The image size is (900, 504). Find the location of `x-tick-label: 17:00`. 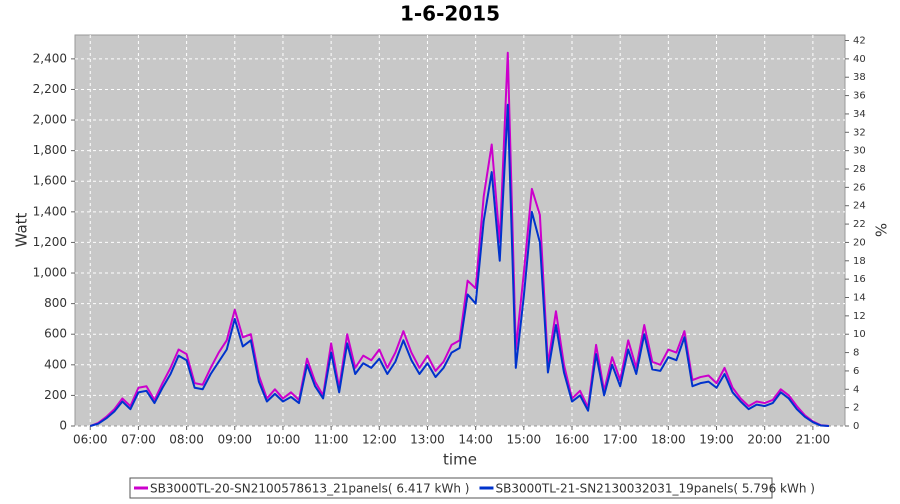

x-tick-label: 17:00 is located at coordinates (620, 440).